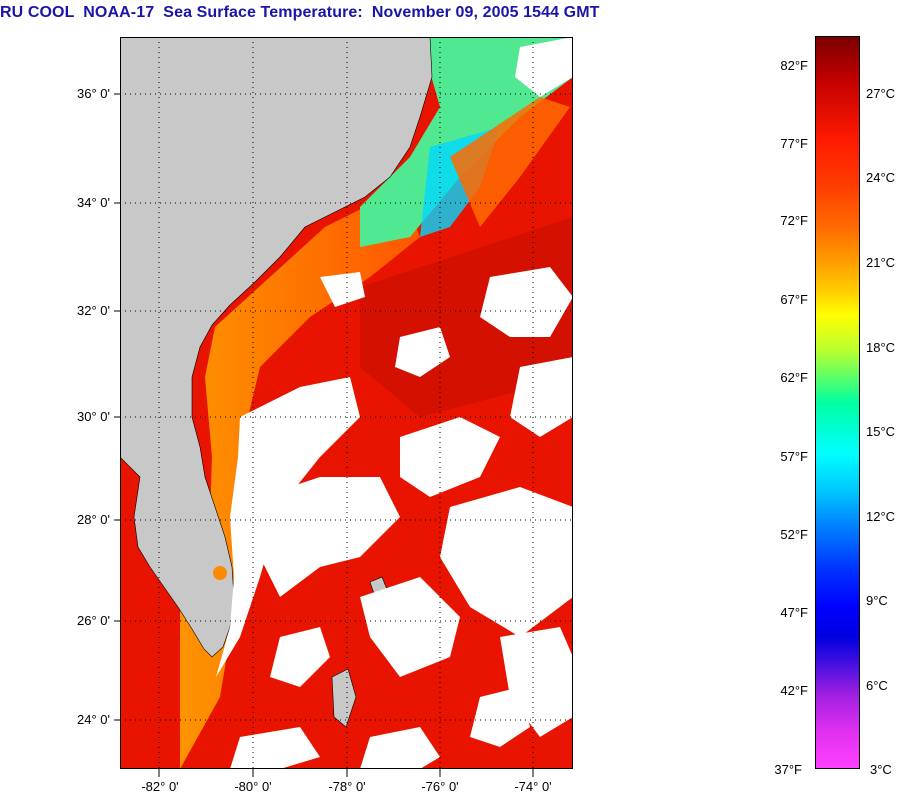  What do you see at coordinates (160, 786) in the screenshot?
I see `lon-label: -82° 0'` at bounding box center [160, 786].